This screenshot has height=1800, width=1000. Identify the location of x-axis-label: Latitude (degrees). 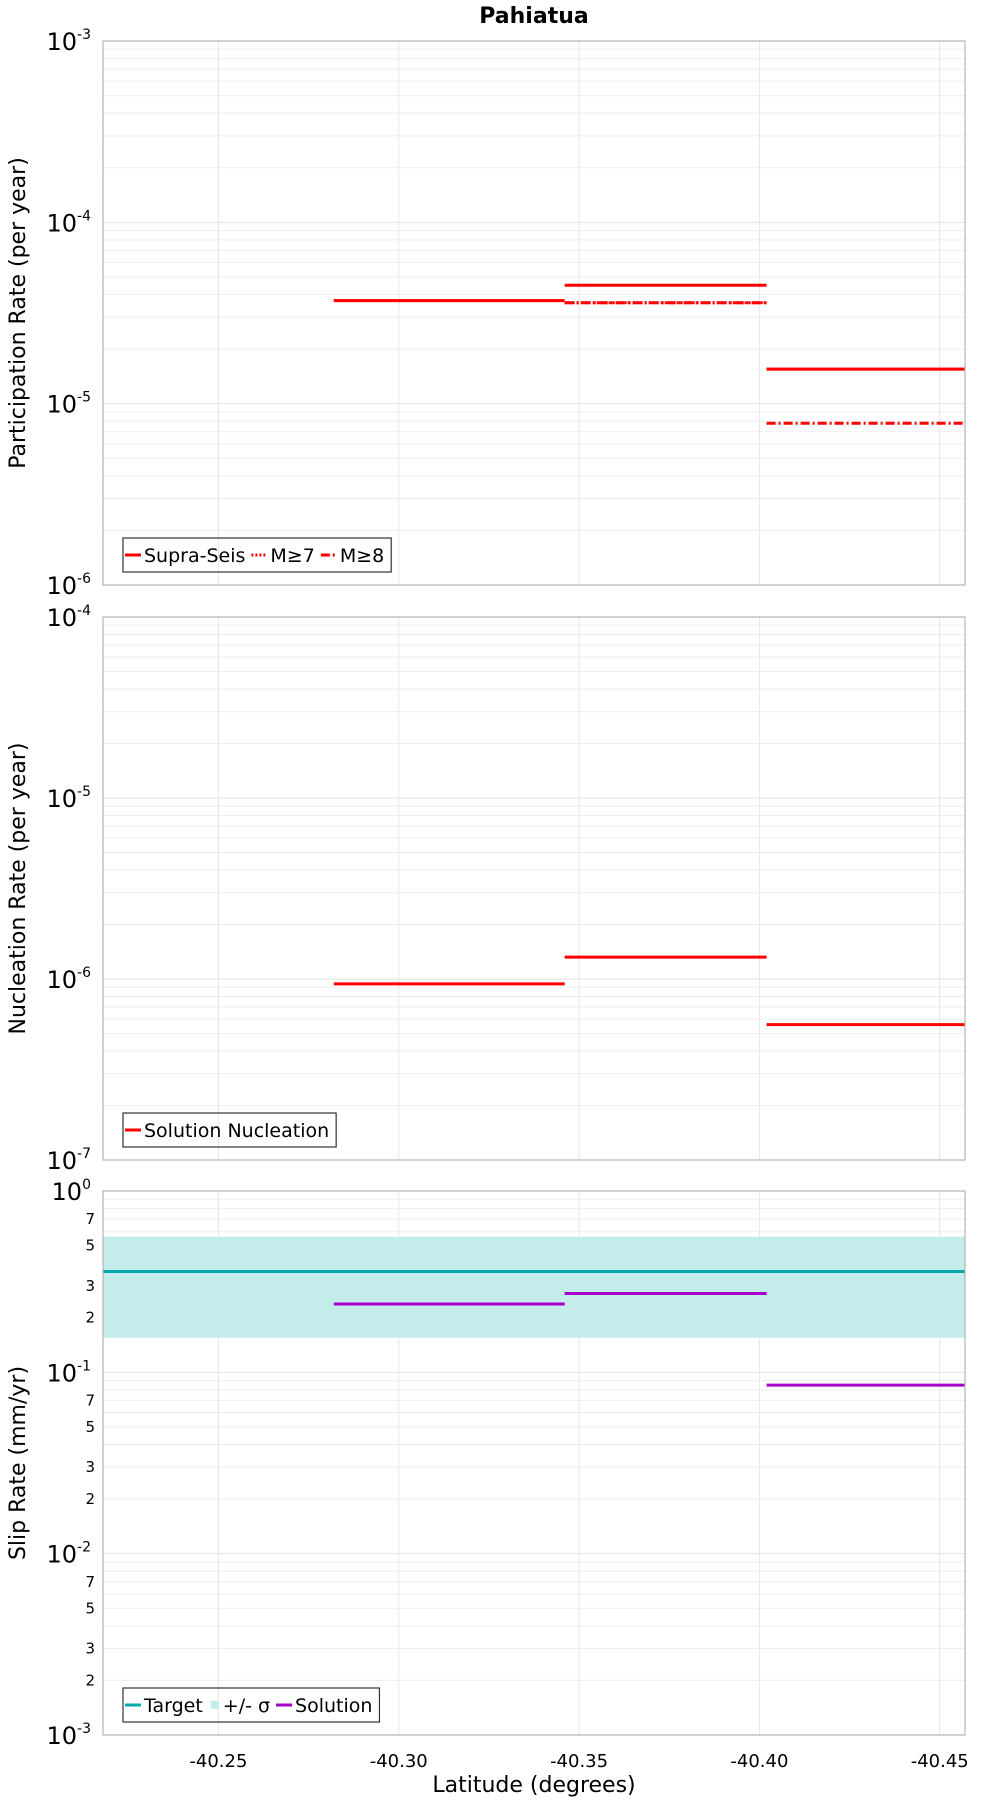
(533, 1785).